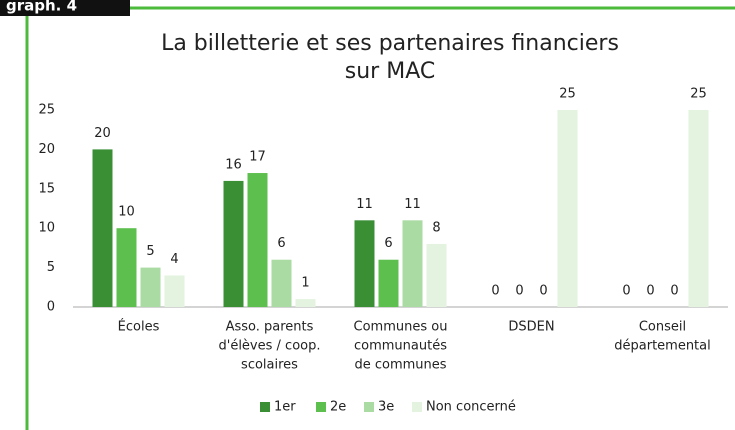 Image resolution: width=735 pixels, height=430 pixels. Describe the element at coordinates (41, 7) in the screenshot. I see `graph-label: graph. 4` at that location.